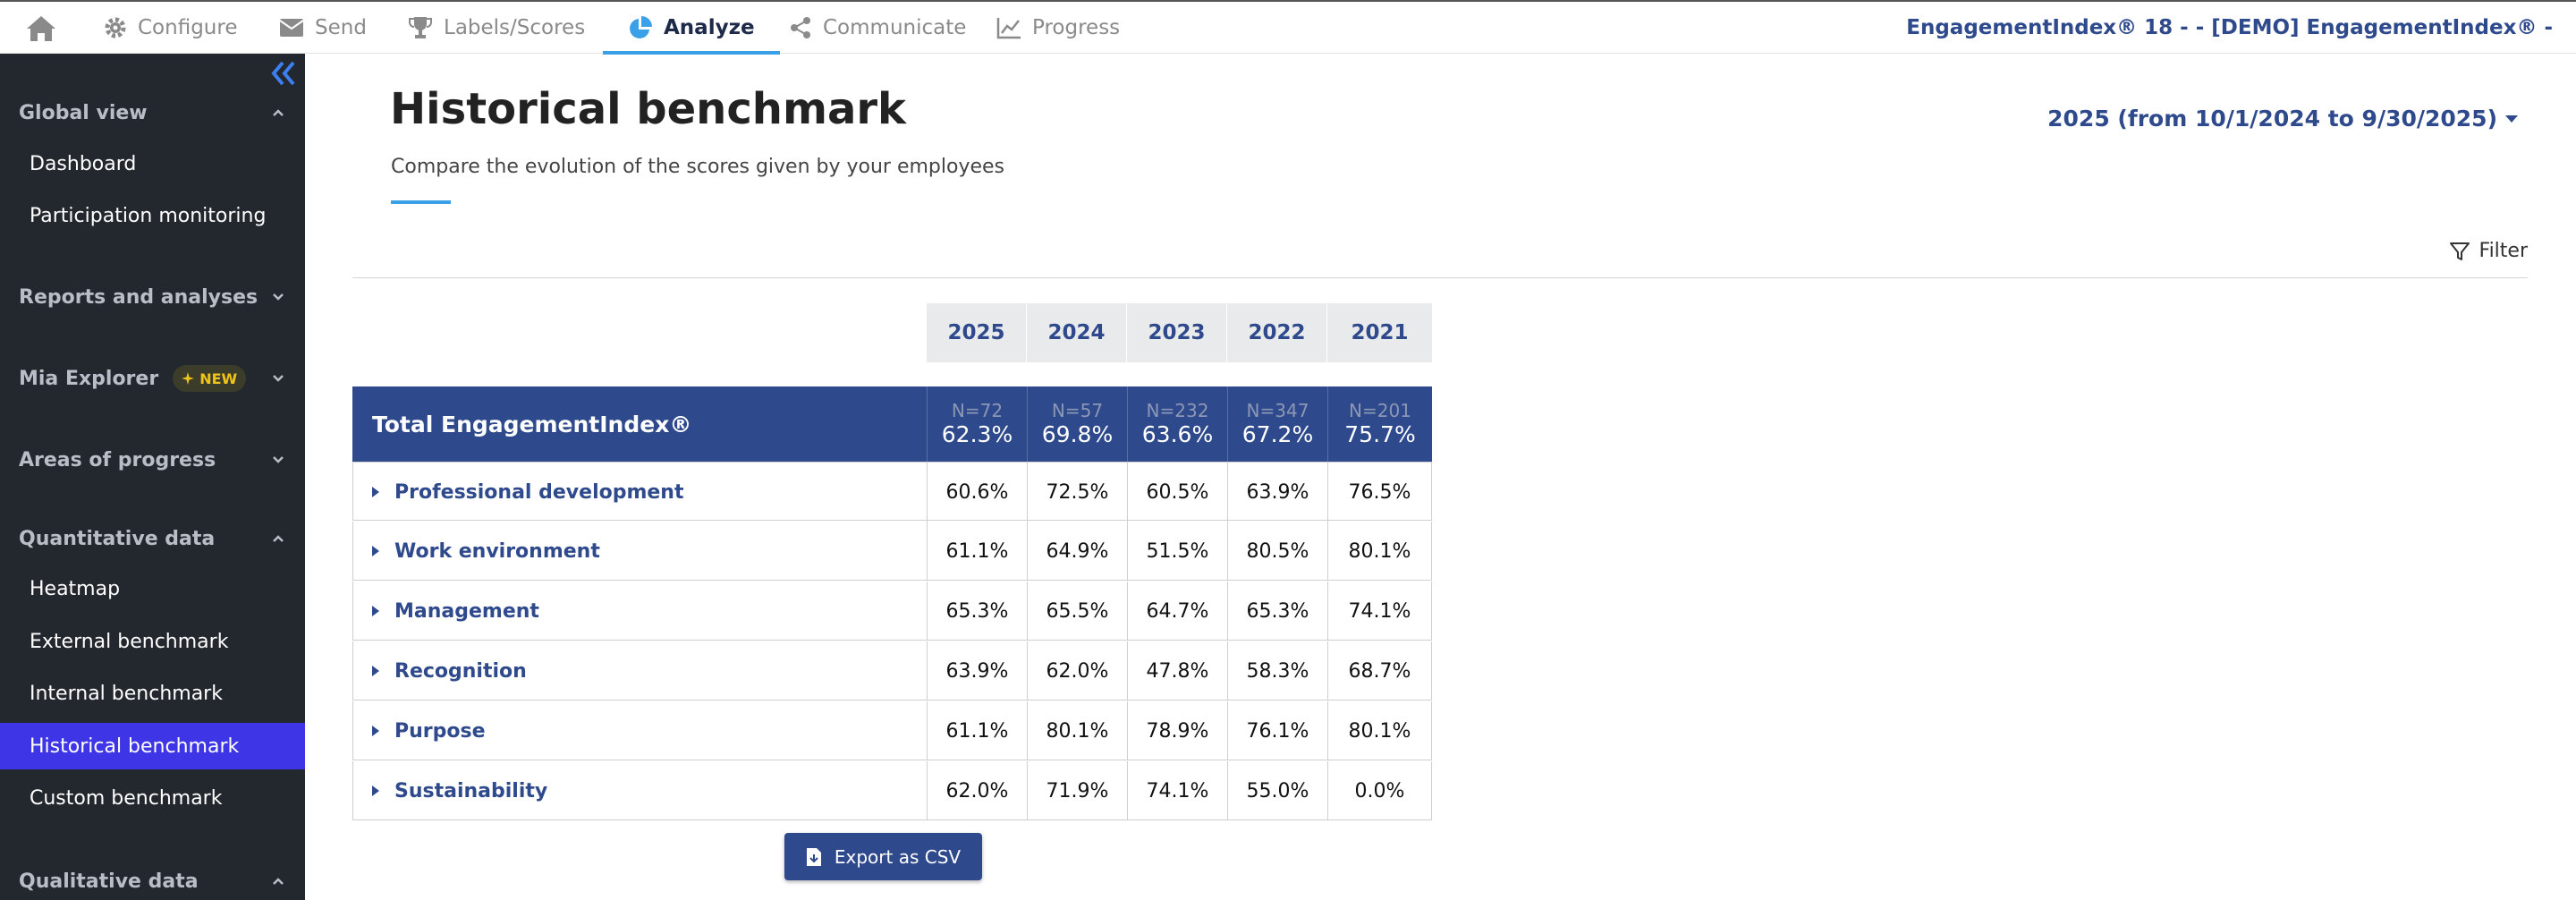  What do you see at coordinates (691, 28) in the screenshot?
I see `nav-analyze: Analyze` at bounding box center [691, 28].